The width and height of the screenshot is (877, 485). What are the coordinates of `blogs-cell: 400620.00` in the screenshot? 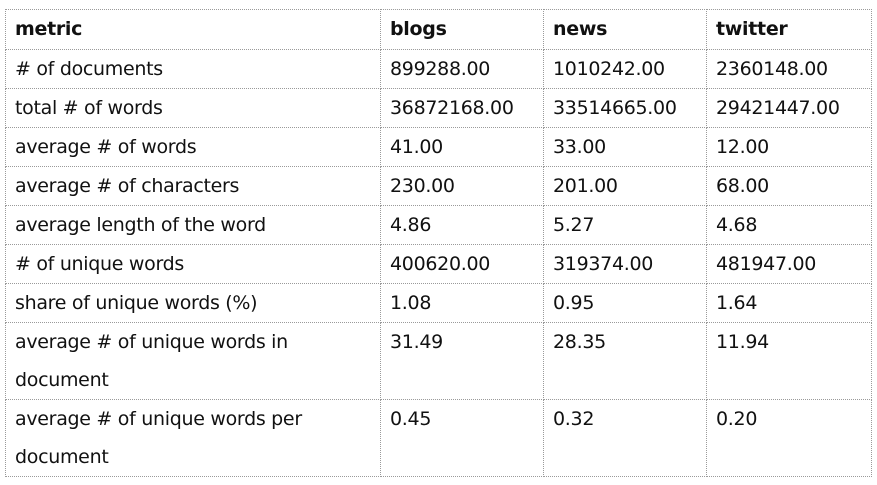 It's located at (462, 264).